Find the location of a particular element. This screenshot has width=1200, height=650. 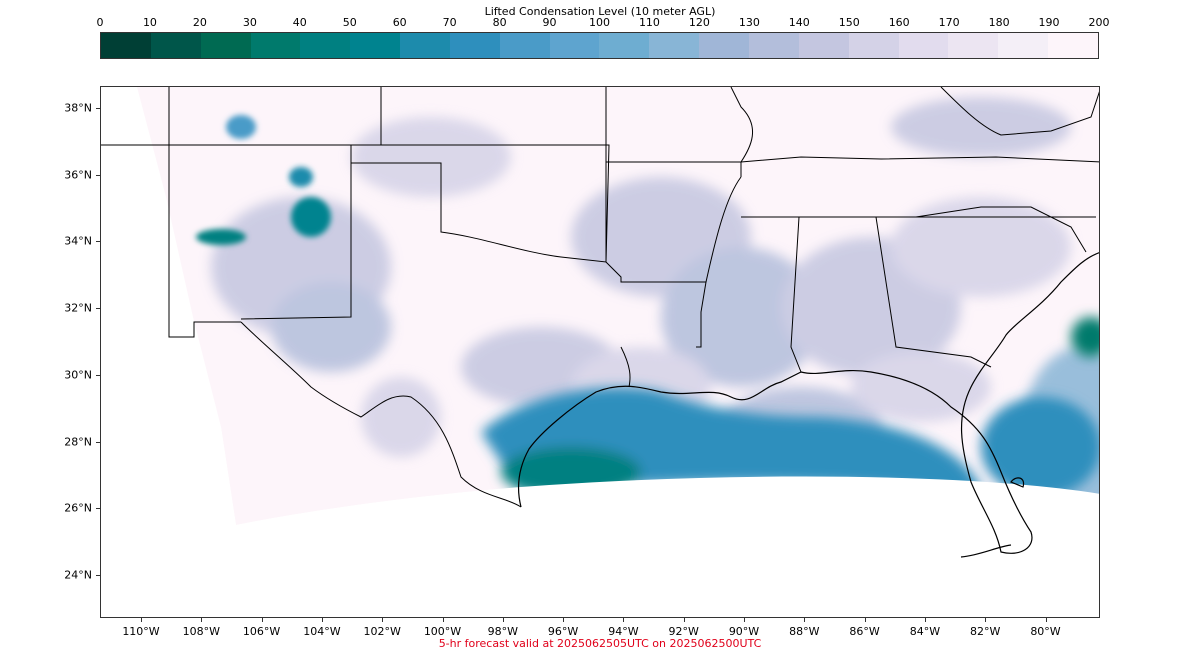

colorbar is located at coordinates (599, 45).